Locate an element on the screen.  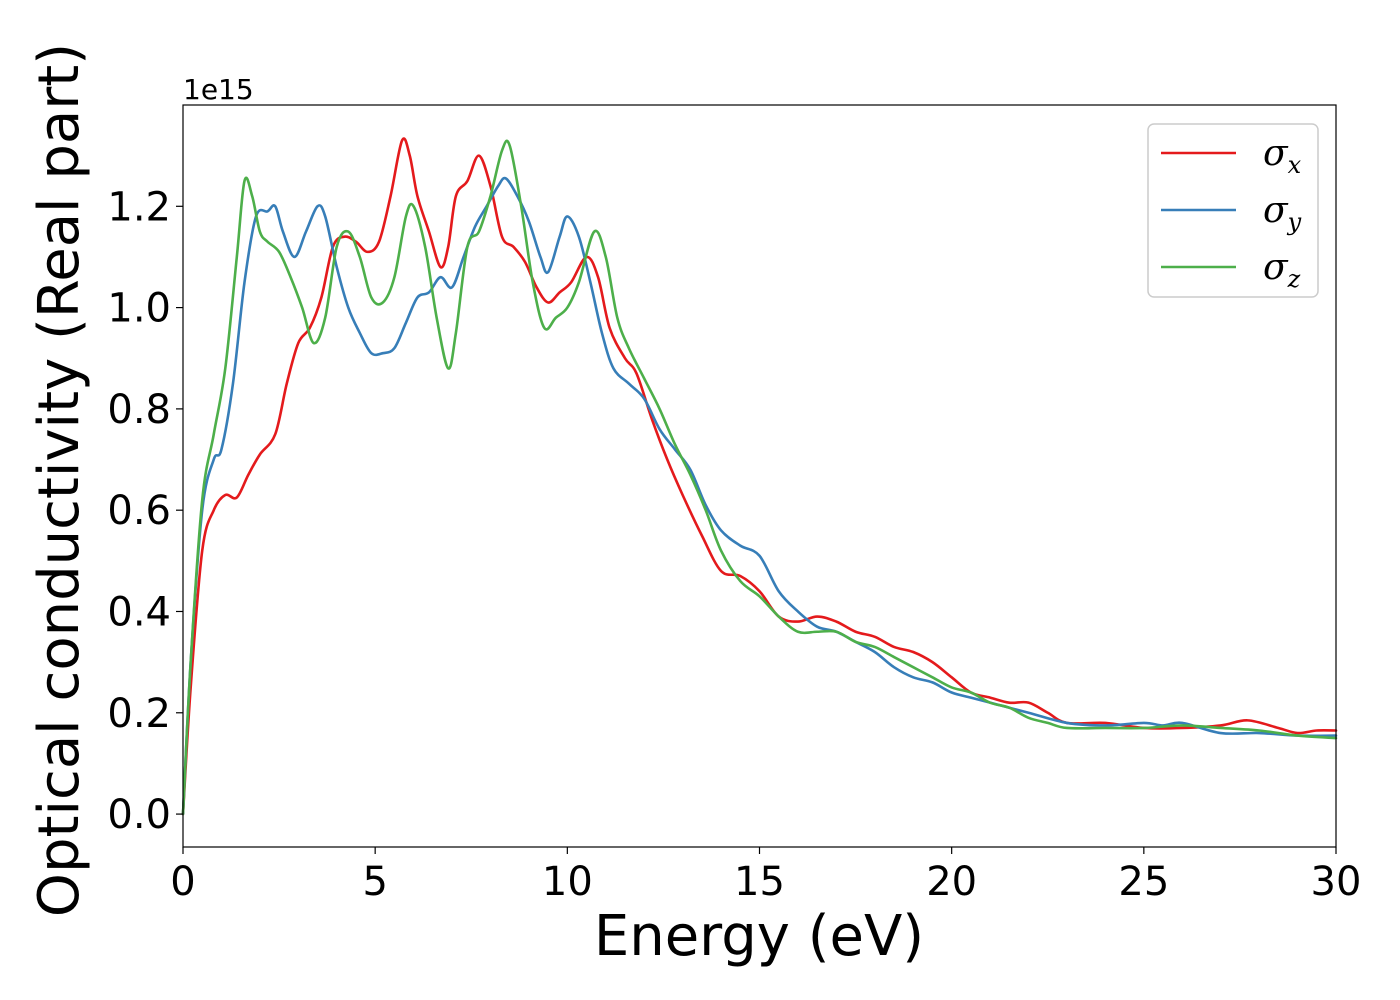
legend-label-y: σy is located at coordinates (1282, 213).